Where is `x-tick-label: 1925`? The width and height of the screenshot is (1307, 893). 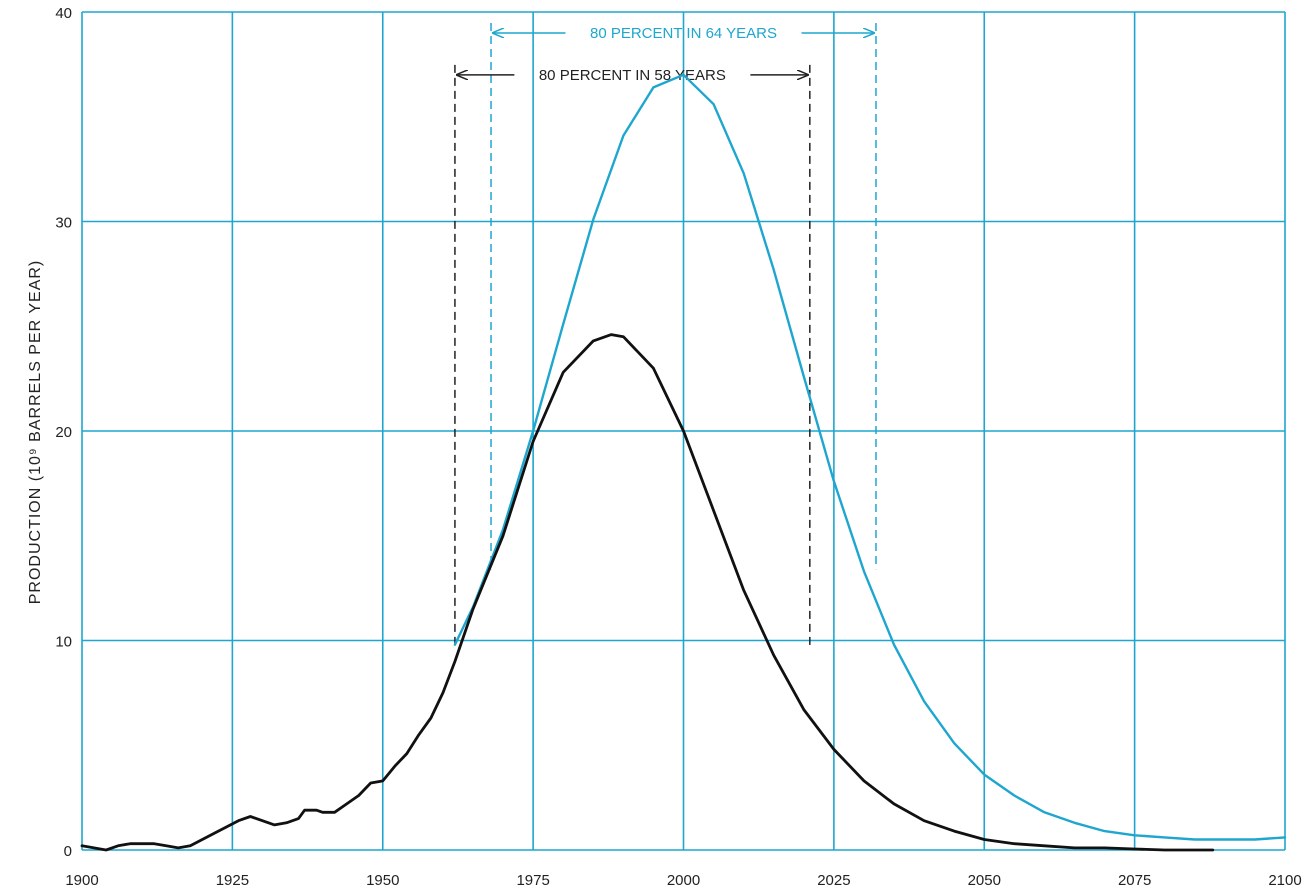
x-tick-label: 1925 is located at coordinates (232, 880).